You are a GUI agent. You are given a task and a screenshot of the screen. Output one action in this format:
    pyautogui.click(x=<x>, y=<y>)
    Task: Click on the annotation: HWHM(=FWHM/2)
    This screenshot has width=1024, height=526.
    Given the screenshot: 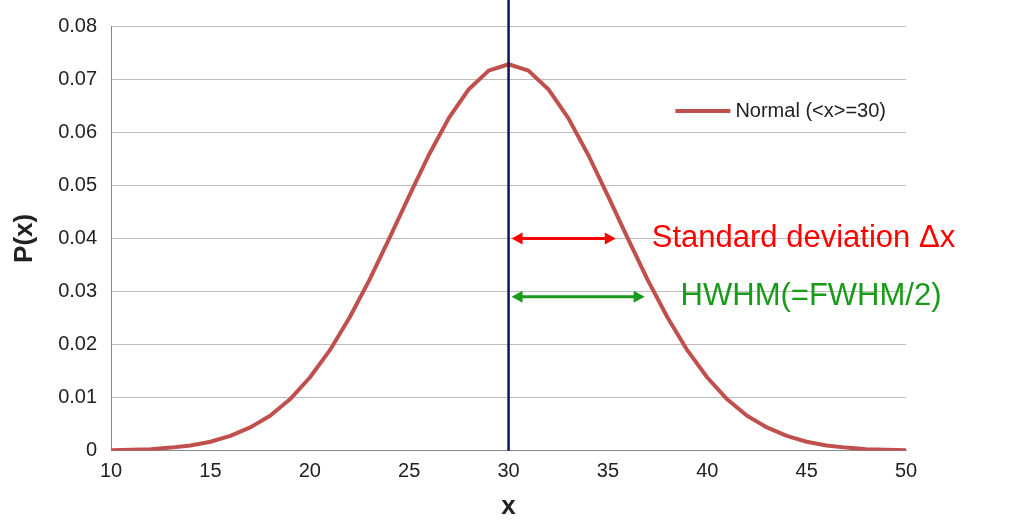 What is the action you would take?
    pyautogui.click(x=811, y=295)
    